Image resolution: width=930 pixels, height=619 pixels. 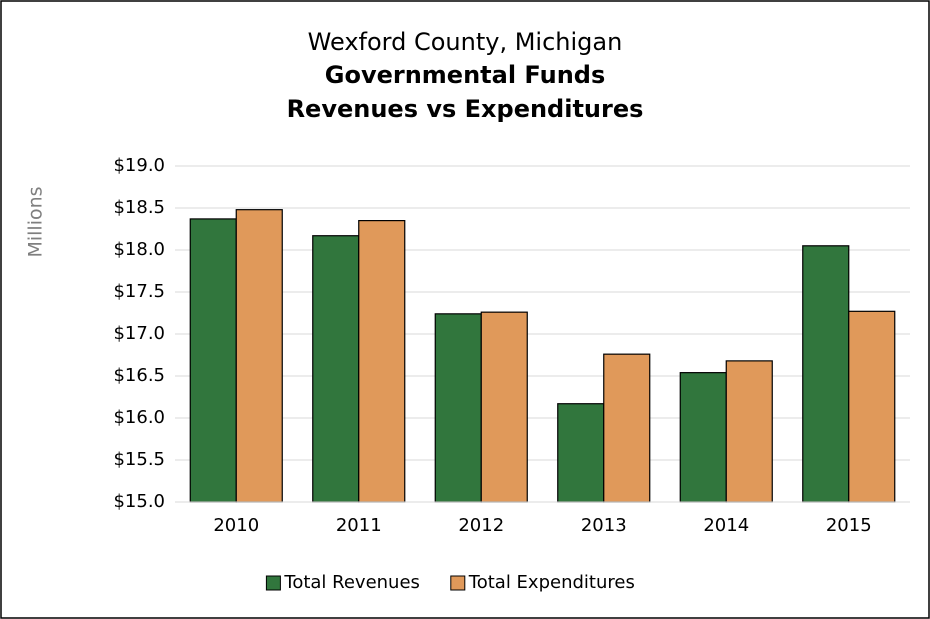 What do you see at coordinates (139, 501) in the screenshot?
I see `y-tick-label: $15.0` at bounding box center [139, 501].